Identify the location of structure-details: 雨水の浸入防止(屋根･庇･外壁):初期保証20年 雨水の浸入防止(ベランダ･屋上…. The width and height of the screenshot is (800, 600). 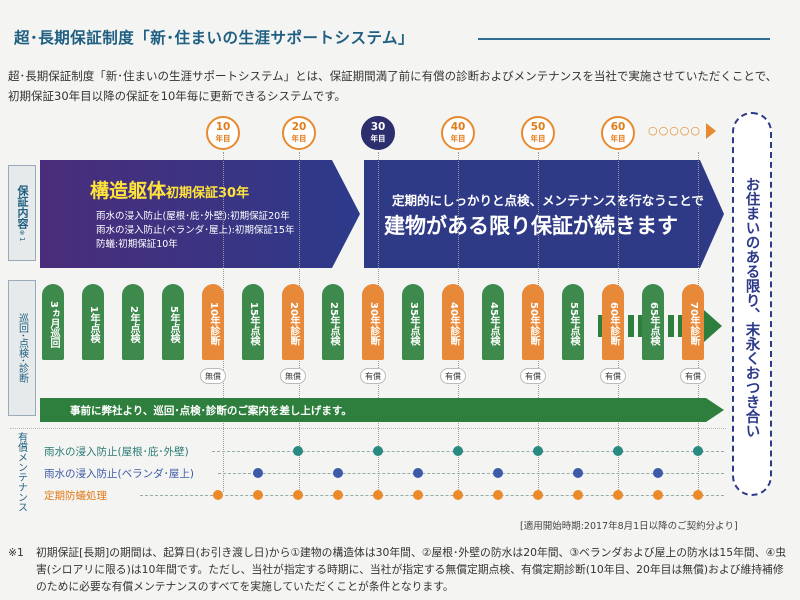
(195, 231).